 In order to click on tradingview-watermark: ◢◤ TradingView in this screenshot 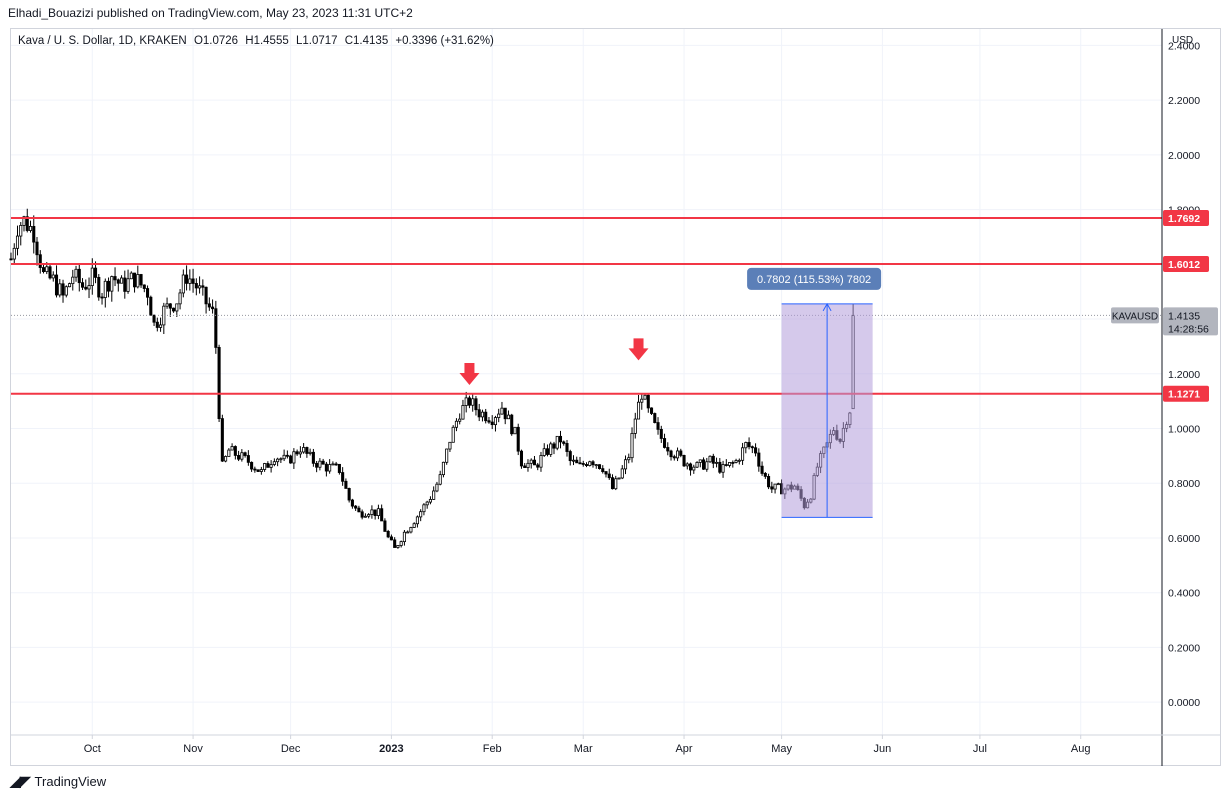, I will do `click(58, 781)`.